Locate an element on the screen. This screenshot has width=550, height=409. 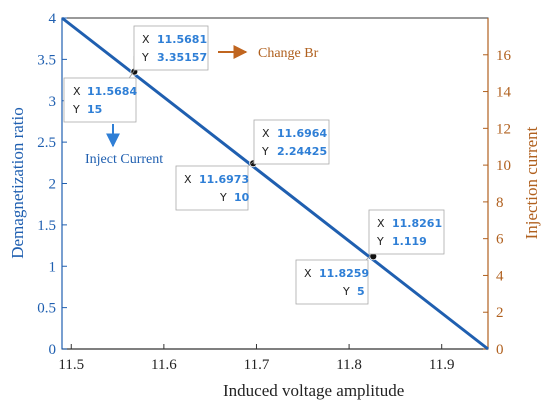
right-y-tick-label: 4 is located at coordinates (500, 276).